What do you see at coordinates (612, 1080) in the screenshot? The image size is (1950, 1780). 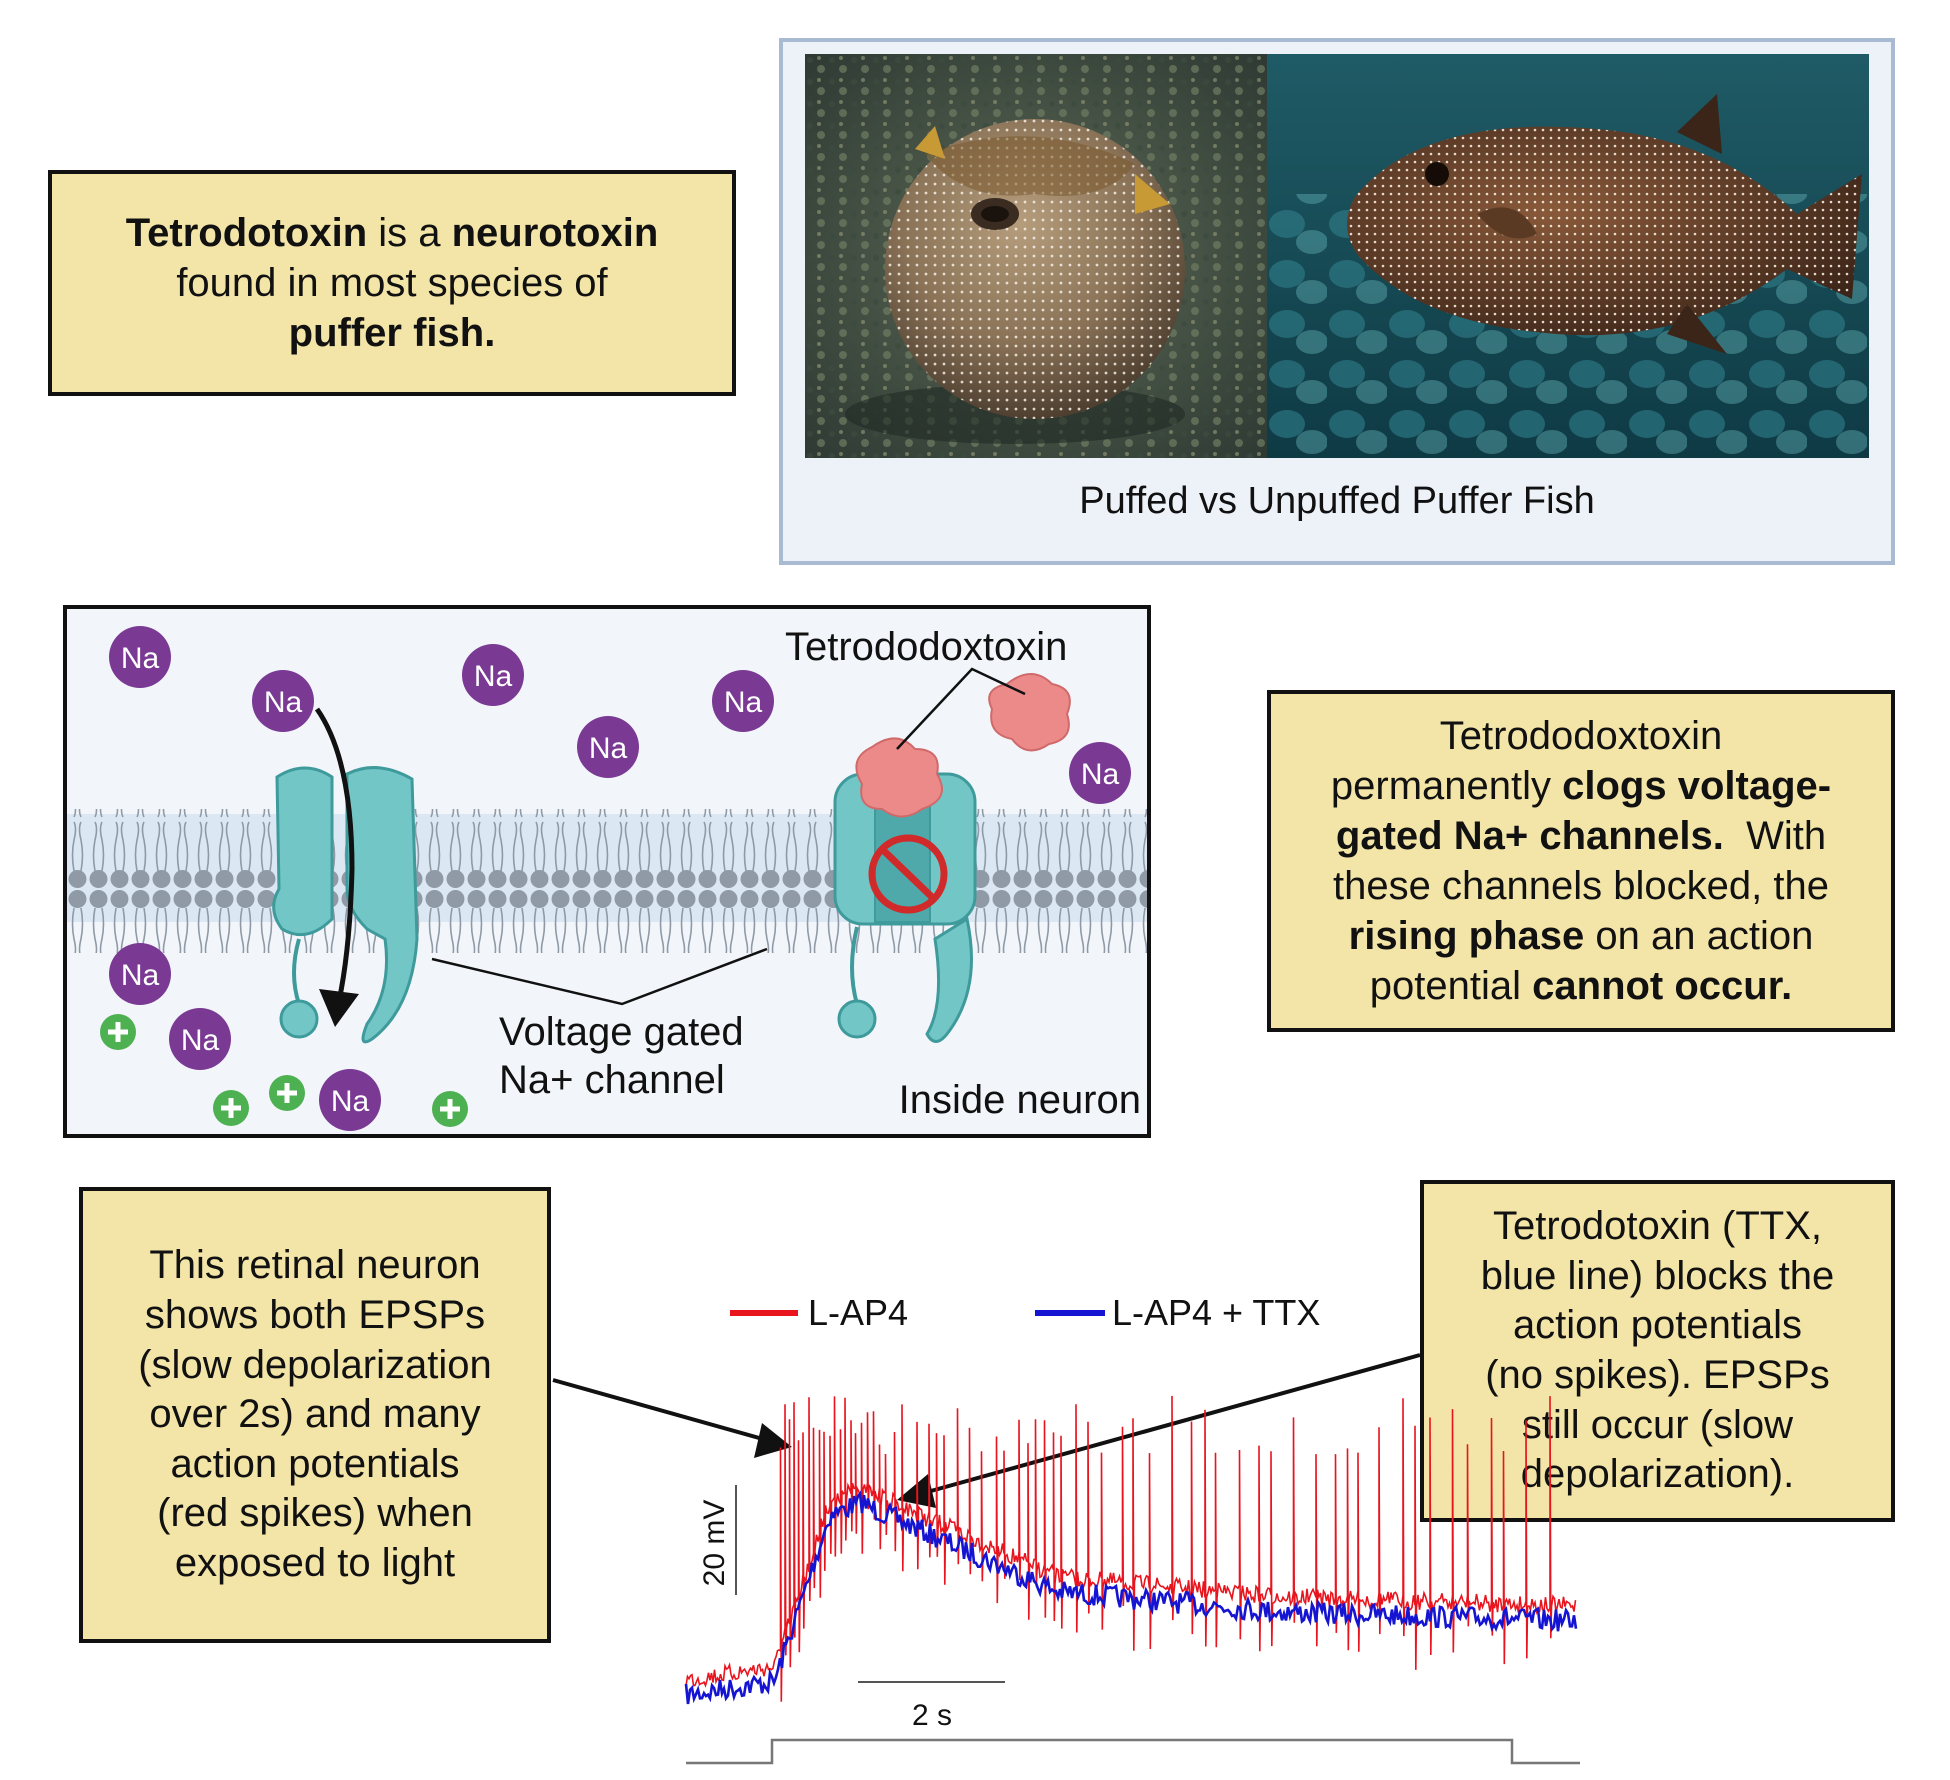 I see `channel-label-line-2: Na+ channel` at bounding box center [612, 1080].